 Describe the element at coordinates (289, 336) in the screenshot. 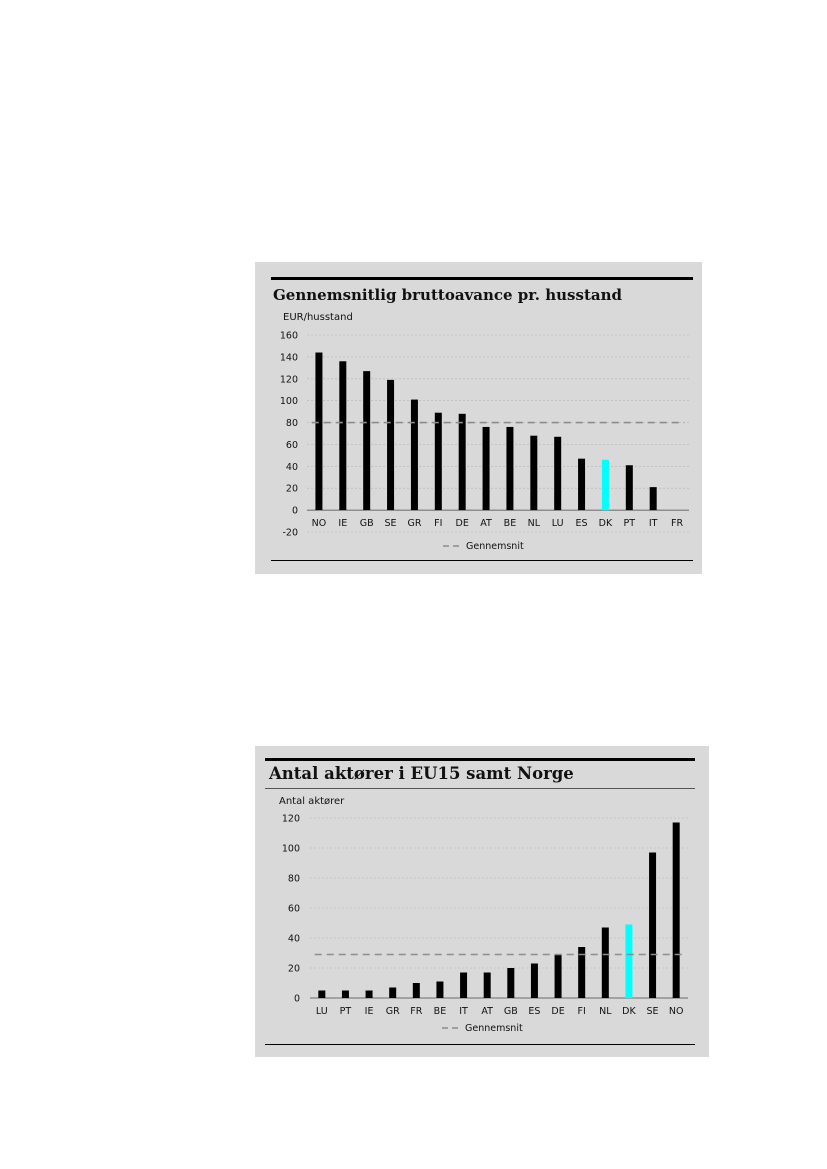

I see `y-tick-label: 160` at that location.